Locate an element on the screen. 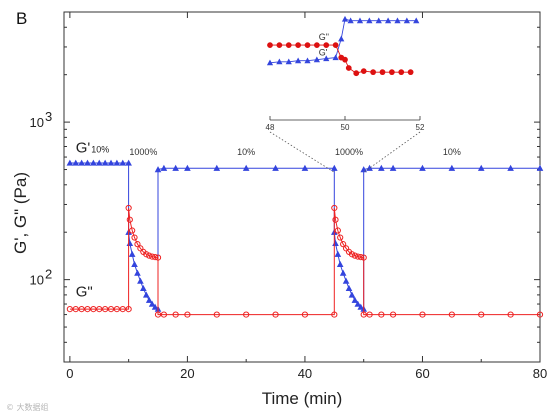 Image resolution: width=554 pixels, height=417 pixels. y-axis-title: G', G" (Pa) is located at coordinates (20, 213).